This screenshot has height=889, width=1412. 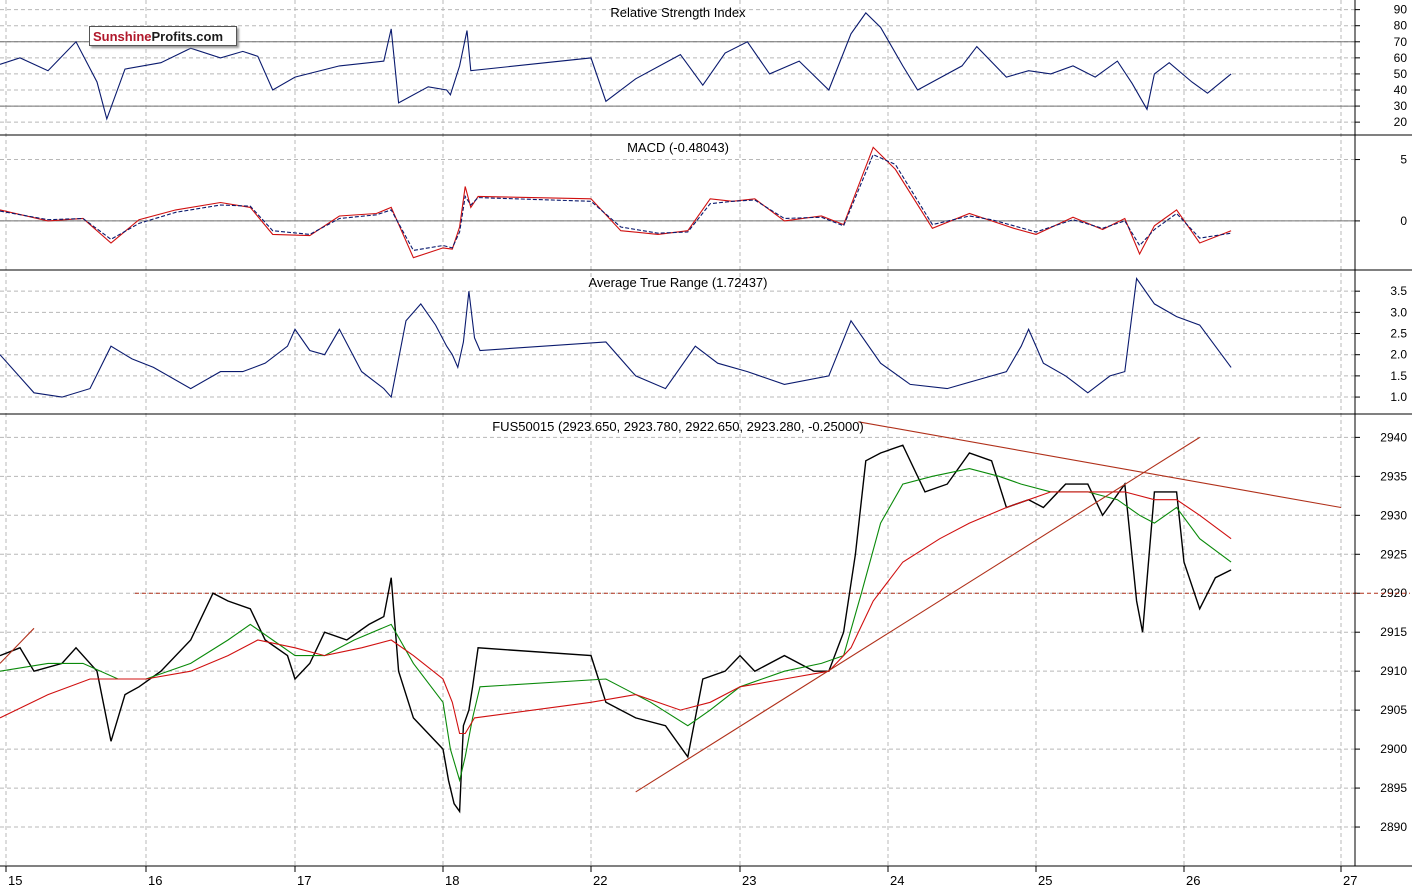 I want to click on rsi-tick-label: 60, so click(x=1401, y=58).